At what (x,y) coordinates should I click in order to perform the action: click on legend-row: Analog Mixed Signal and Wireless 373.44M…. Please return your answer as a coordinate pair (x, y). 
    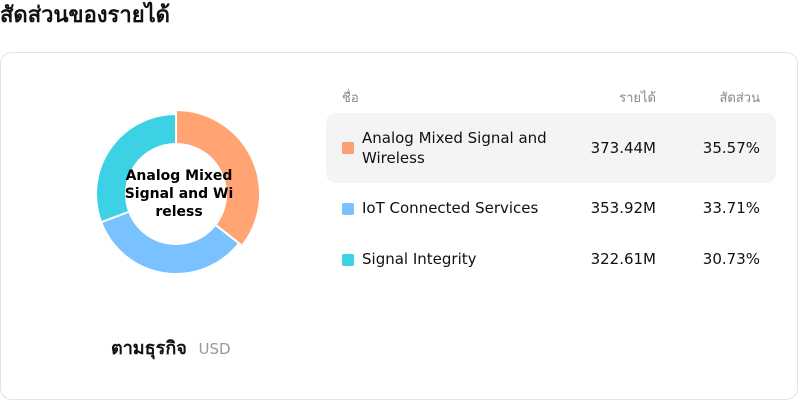
    Looking at the image, I should click on (551, 148).